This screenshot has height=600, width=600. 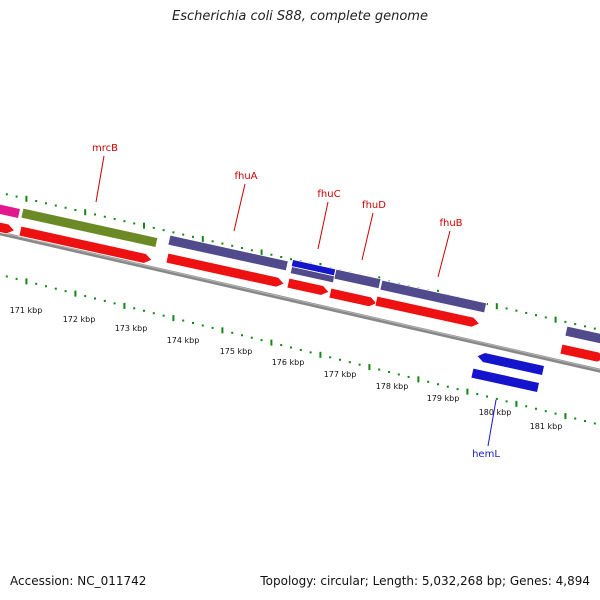 I want to click on gene-fhuA, so click(x=228, y=253).